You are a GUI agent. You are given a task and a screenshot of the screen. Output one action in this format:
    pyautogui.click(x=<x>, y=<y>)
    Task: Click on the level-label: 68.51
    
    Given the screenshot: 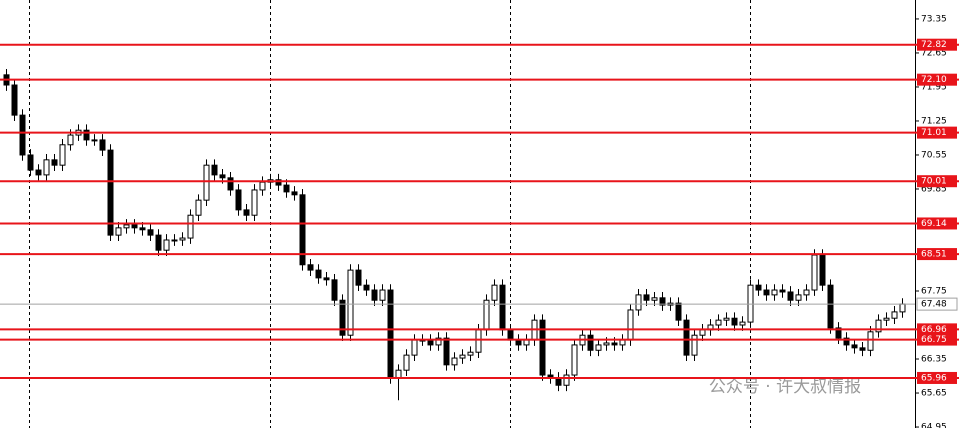 What is the action you would take?
    pyautogui.click(x=934, y=255)
    